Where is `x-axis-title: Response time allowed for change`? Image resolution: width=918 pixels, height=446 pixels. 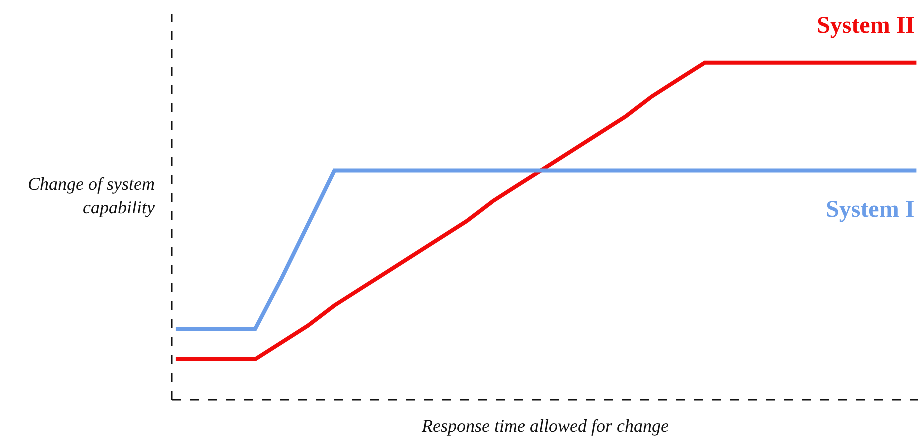 x-axis-title: Response time allowed for change is located at coordinates (545, 426).